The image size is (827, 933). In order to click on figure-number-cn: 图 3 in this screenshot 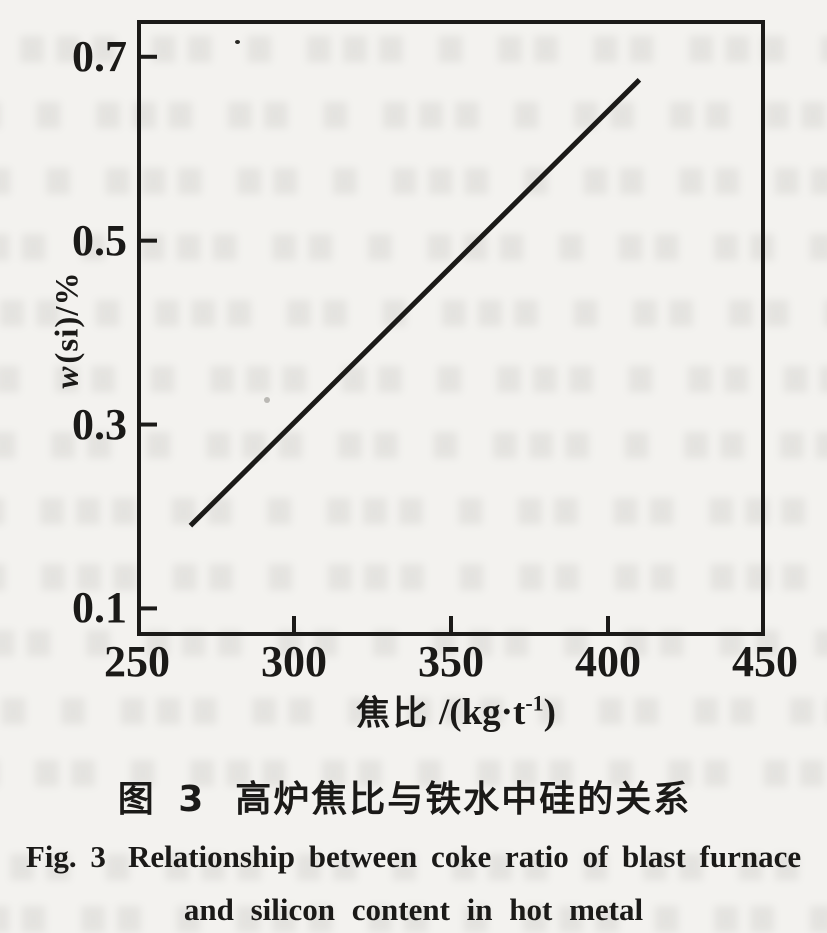, I will do `click(163, 799)`.